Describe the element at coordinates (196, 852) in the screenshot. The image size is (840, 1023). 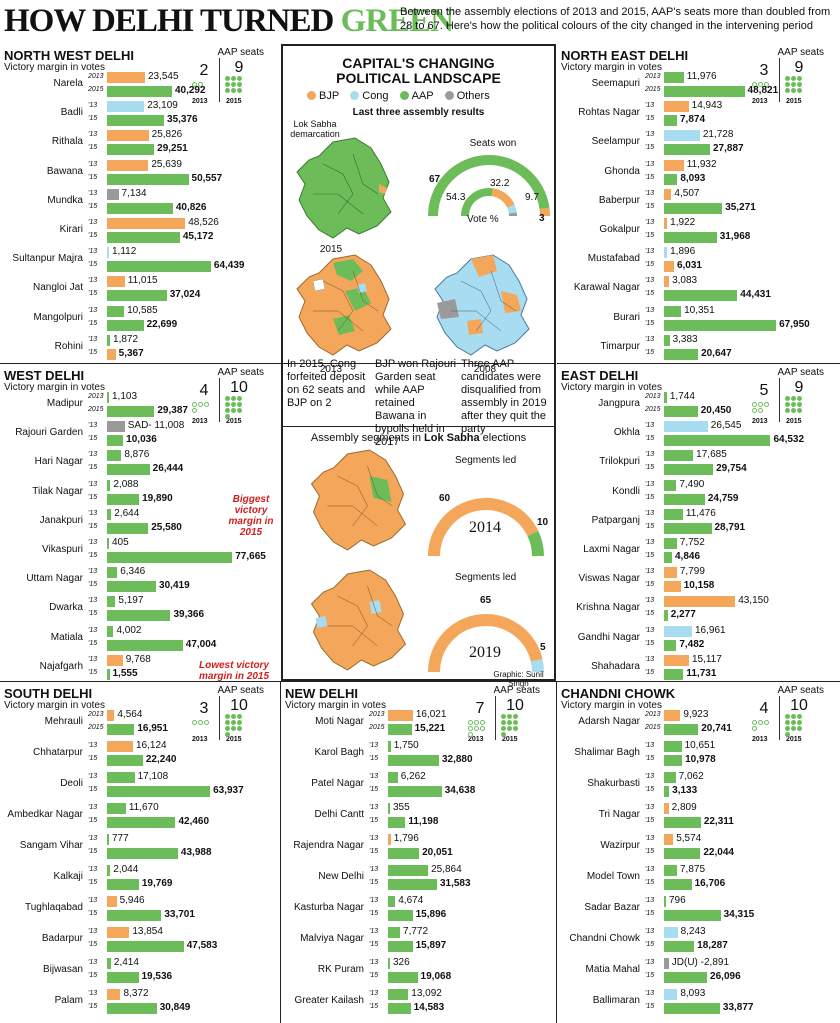
I see `value-2015: 43,988` at that location.